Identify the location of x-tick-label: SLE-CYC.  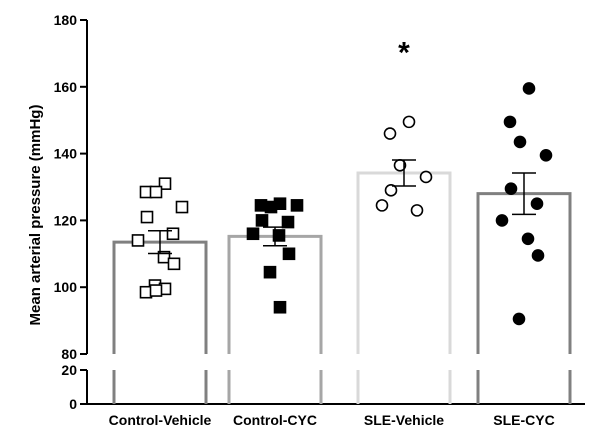
(523, 420).